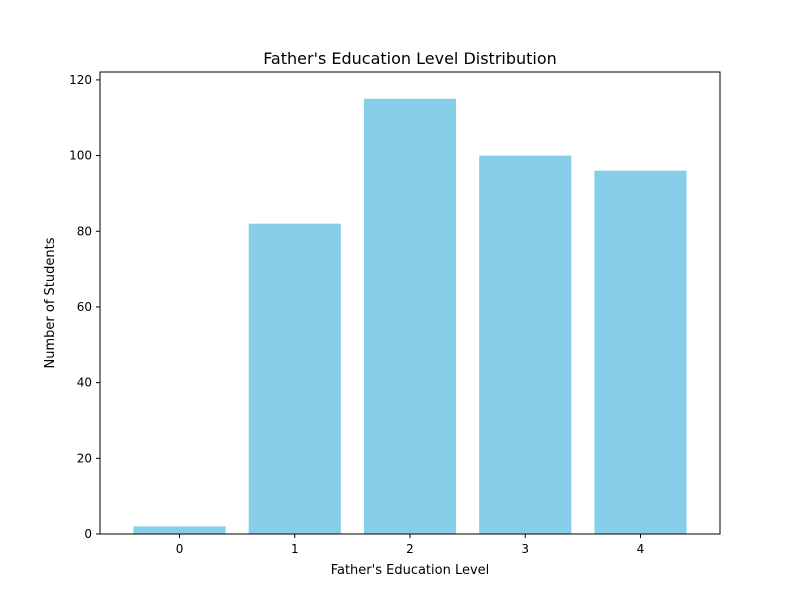 Image resolution: width=800 pixels, height=604 pixels. I want to click on y-tick-label: 60, so click(84, 307).